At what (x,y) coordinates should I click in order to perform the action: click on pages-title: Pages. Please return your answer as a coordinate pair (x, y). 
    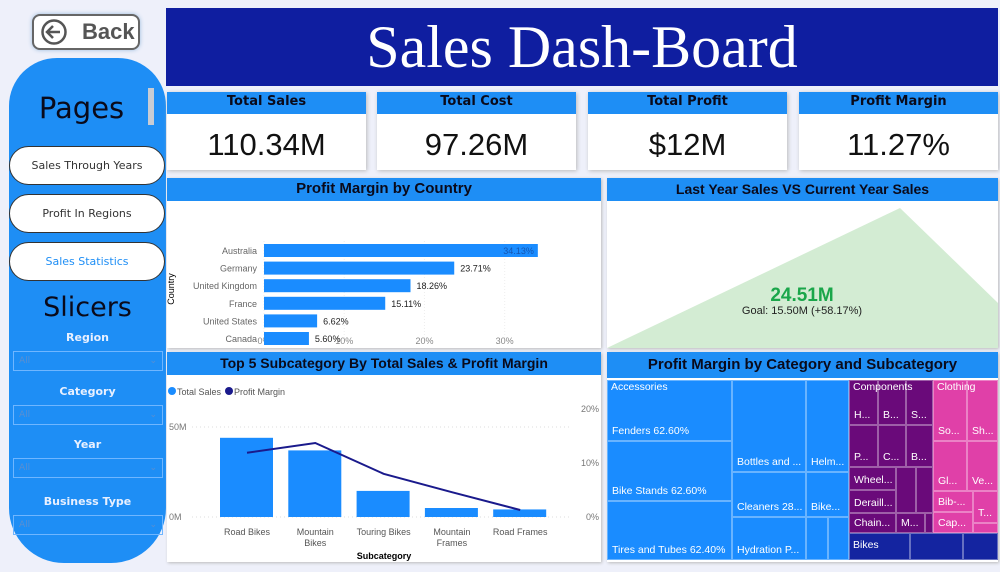
    Looking at the image, I should click on (81, 108).